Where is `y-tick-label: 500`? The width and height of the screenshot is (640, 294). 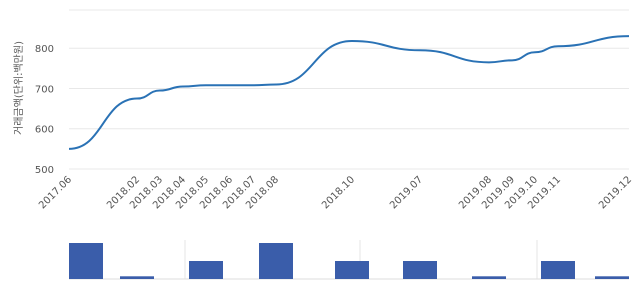
y-tick-label: 500 is located at coordinates (44, 170).